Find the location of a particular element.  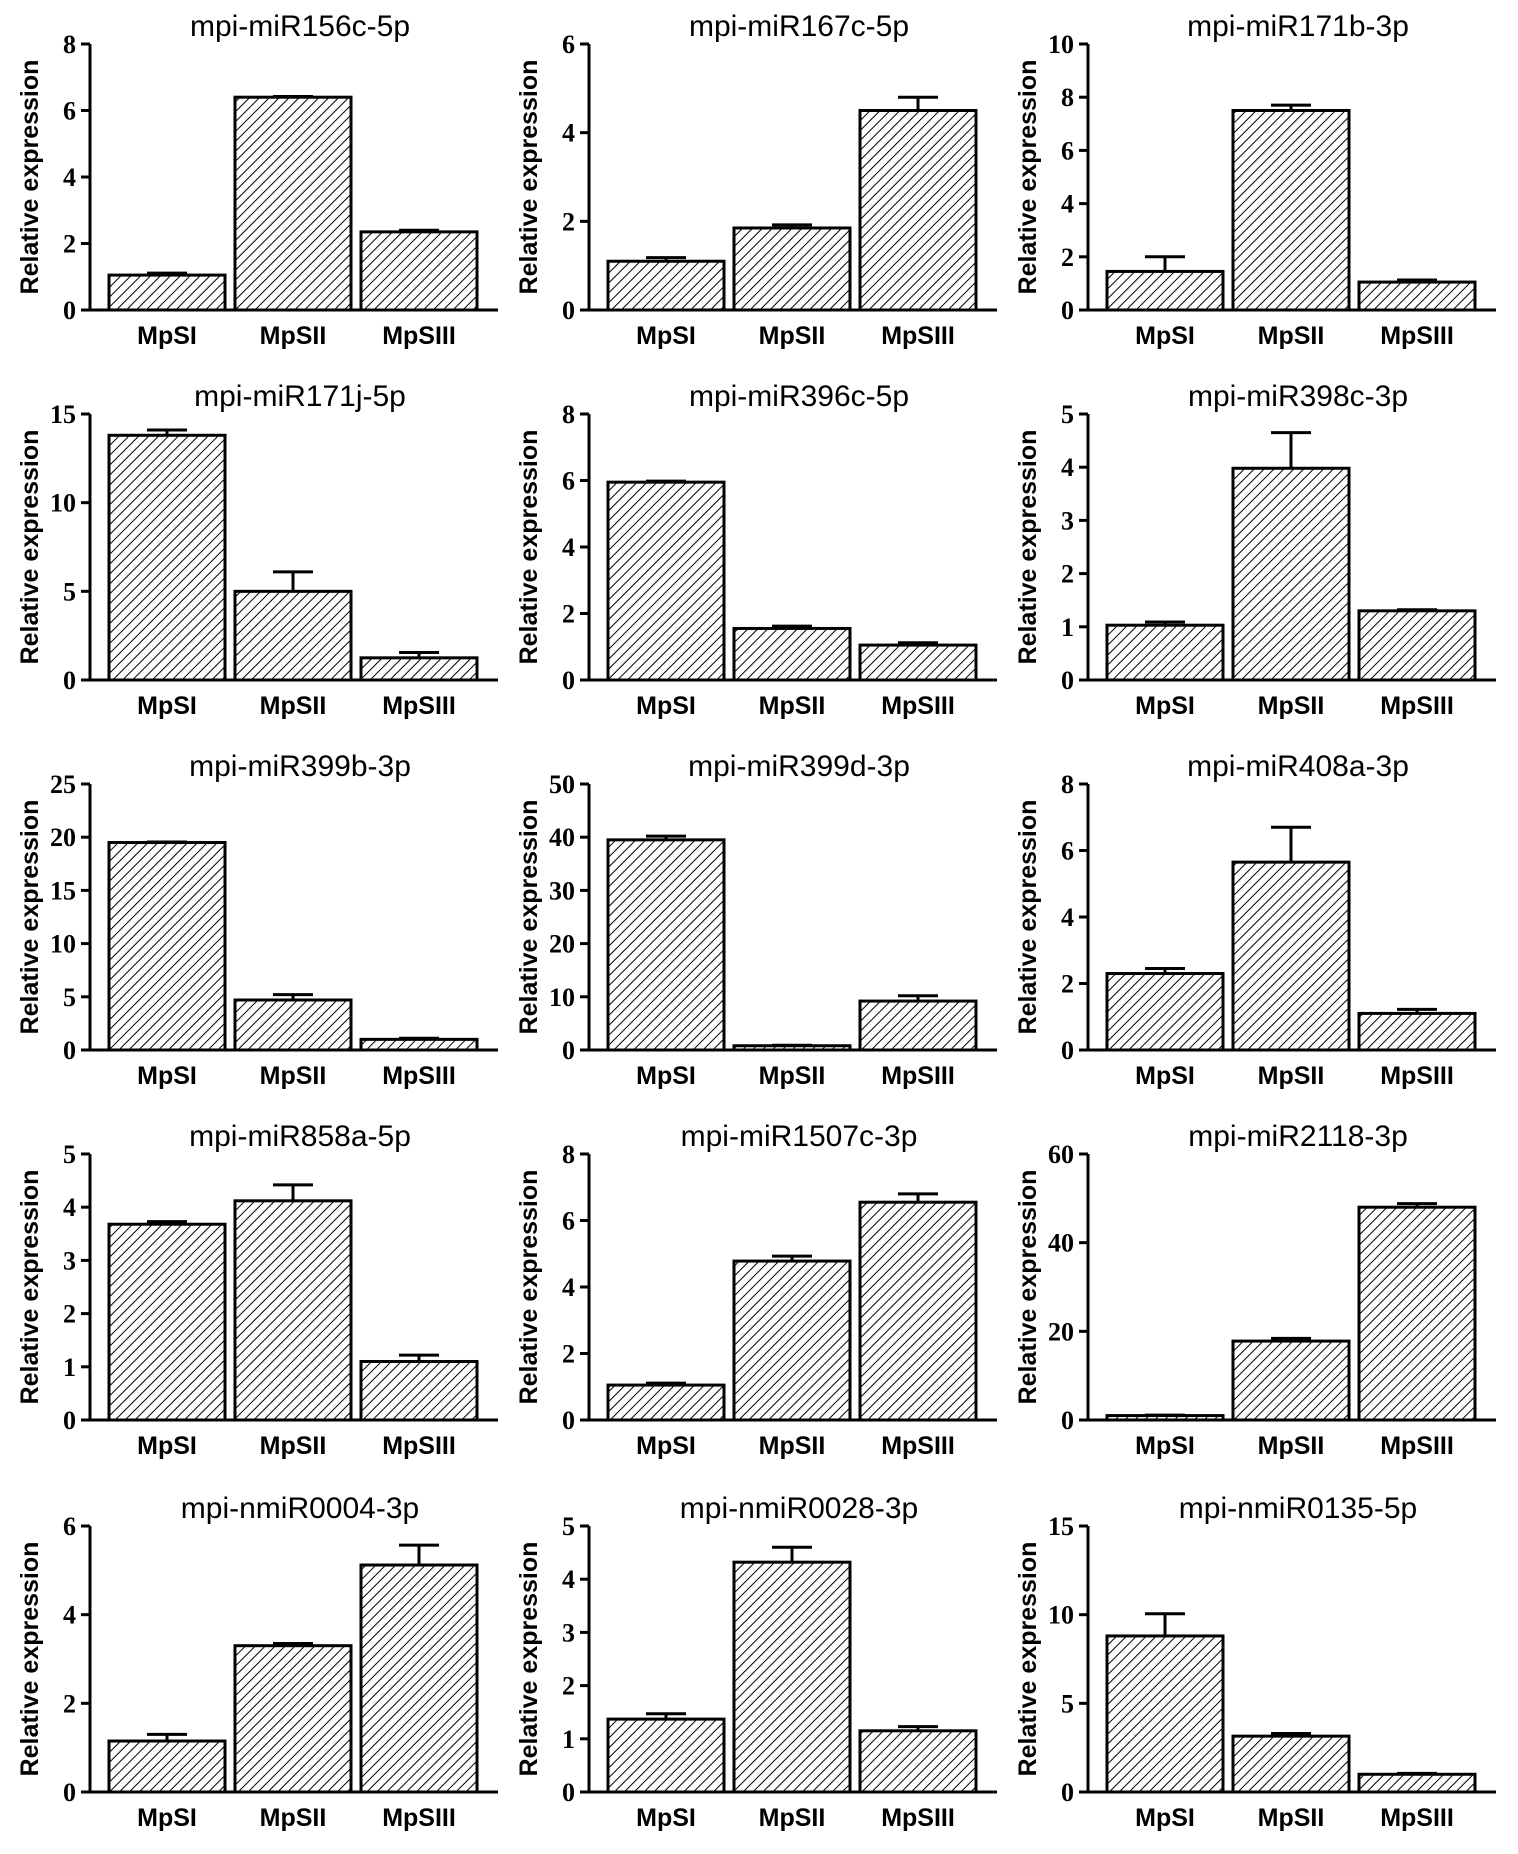

y-tick-label: 60 is located at coordinates (1061, 1154).